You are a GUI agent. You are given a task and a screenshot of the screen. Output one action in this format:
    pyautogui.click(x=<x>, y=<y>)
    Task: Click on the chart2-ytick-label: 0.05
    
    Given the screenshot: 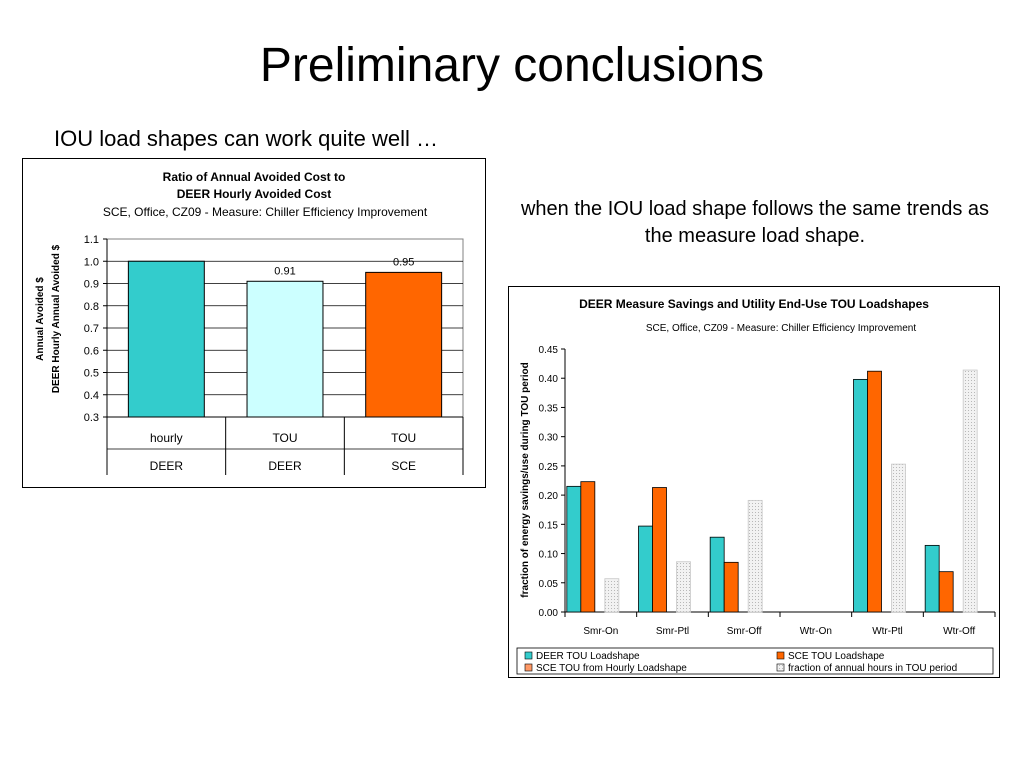 What is the action you would take?
    pyautogui.click(x=549, y=584)
    